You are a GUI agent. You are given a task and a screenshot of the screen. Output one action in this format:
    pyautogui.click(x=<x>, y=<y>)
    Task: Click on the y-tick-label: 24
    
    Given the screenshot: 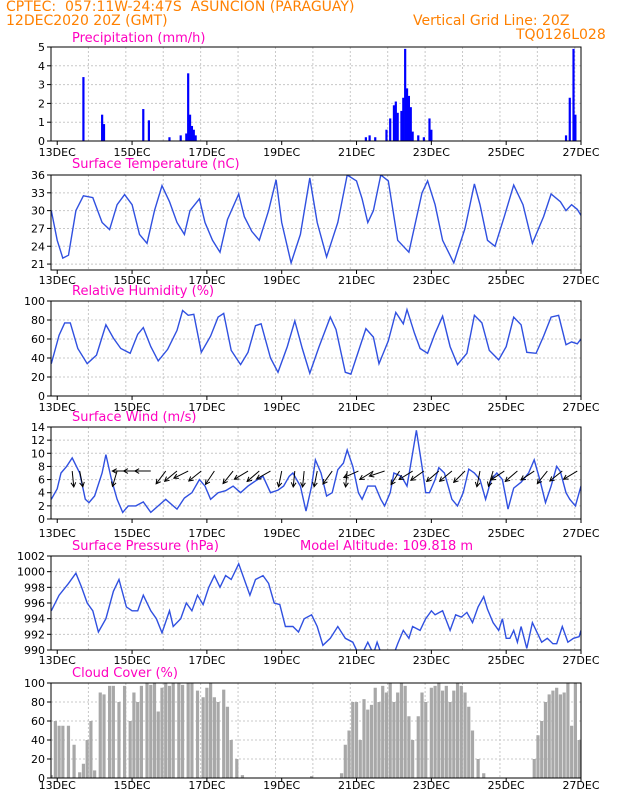 What is the action you would take?
    pyautogui.click(x=38, y=246)
    